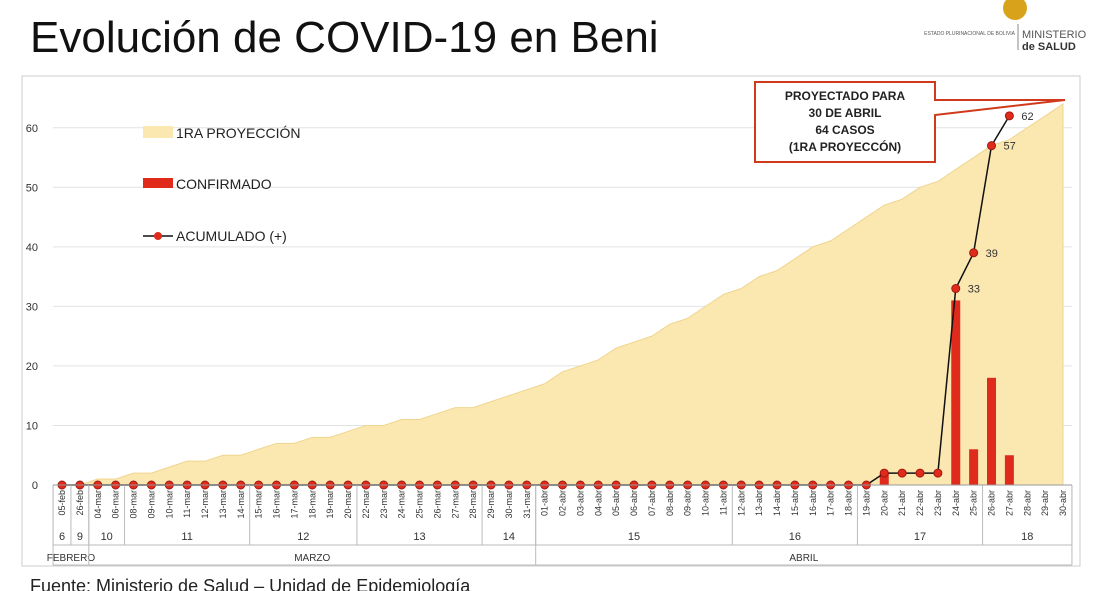 The image size is (1100, 591). Describe the element at coordinates (845, 113) in the screenshot. I see `annotation-line: 30 DE ABRIL` at that location.